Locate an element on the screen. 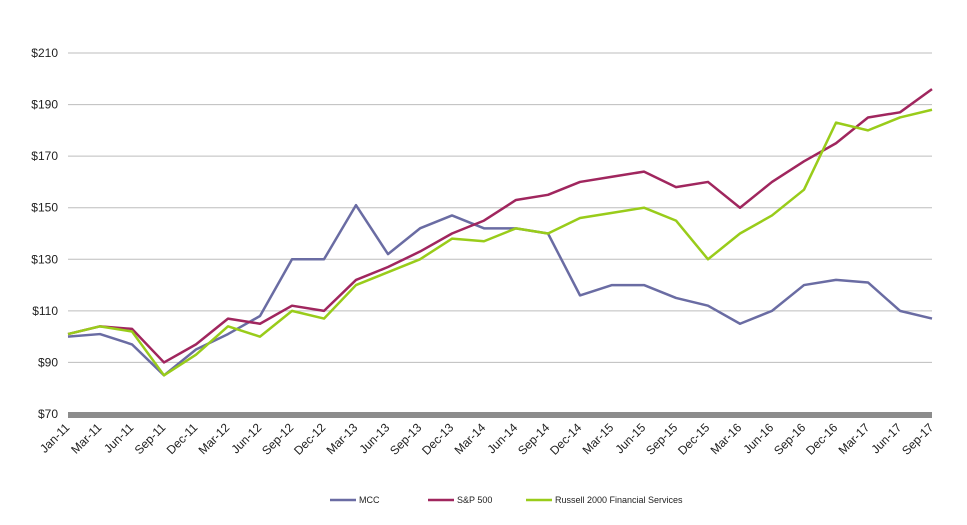  x-tick-label: Sep-11 is located at coordinates (150, 438).